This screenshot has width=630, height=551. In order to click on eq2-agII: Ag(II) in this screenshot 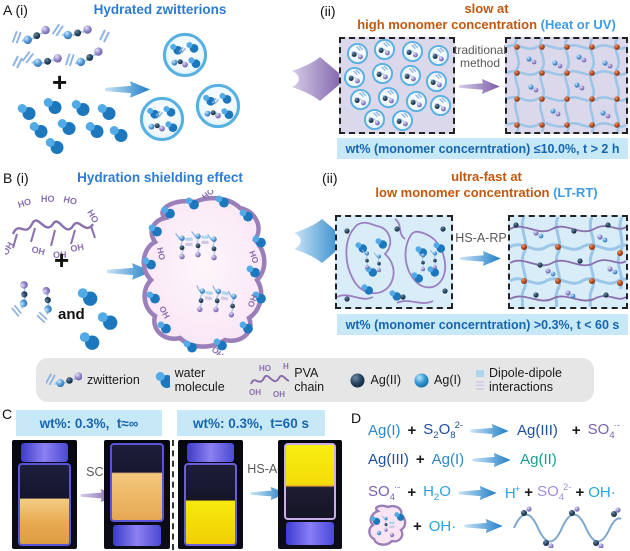, I will do `click(538, 459)`.